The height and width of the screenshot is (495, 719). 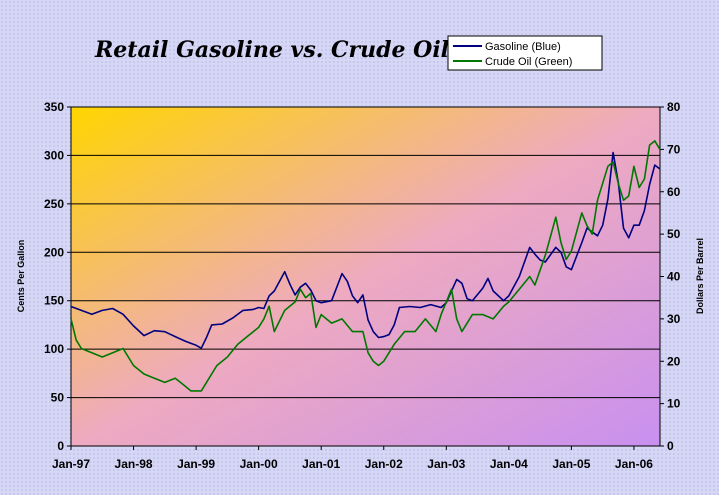 I want to click on x-tick-label: Jan-02, so click(x=384, y=464).